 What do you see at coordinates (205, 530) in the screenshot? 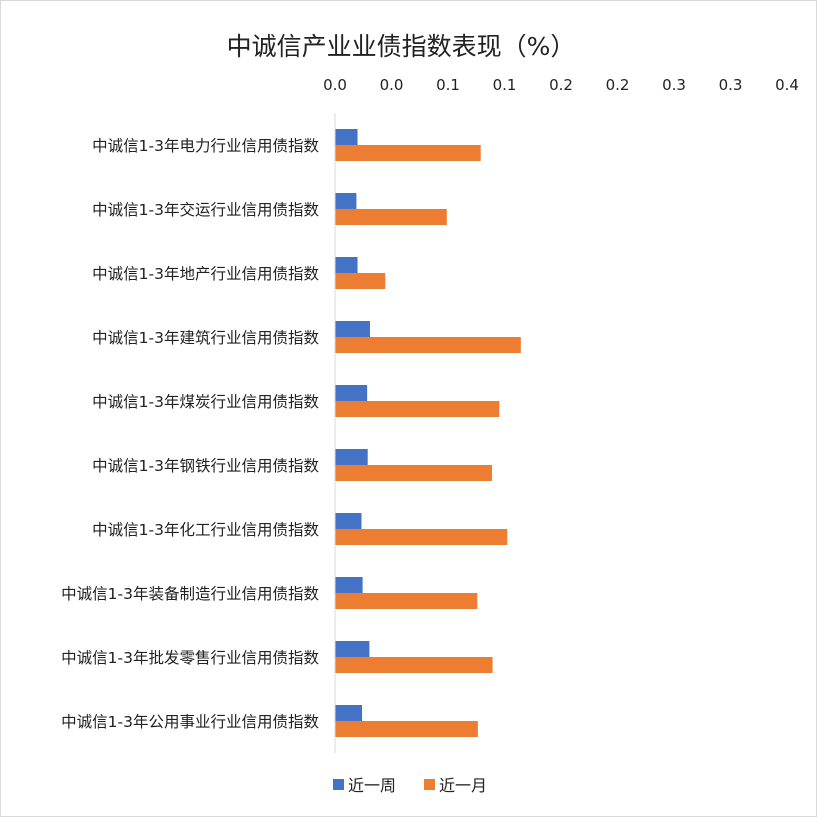
I see `category-label: 中诚信1-3年化工行业信用债指数` at bounding box center [205, 530].